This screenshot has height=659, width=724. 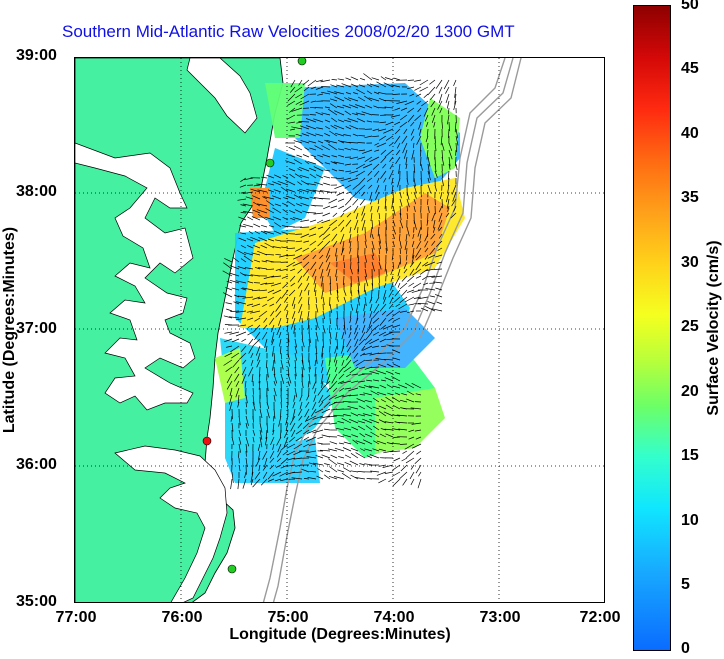 What do you see at coordinates (685, 648) in the screenshot?
I see `colorbar-tick: 0` at bounding box center [685, 648].